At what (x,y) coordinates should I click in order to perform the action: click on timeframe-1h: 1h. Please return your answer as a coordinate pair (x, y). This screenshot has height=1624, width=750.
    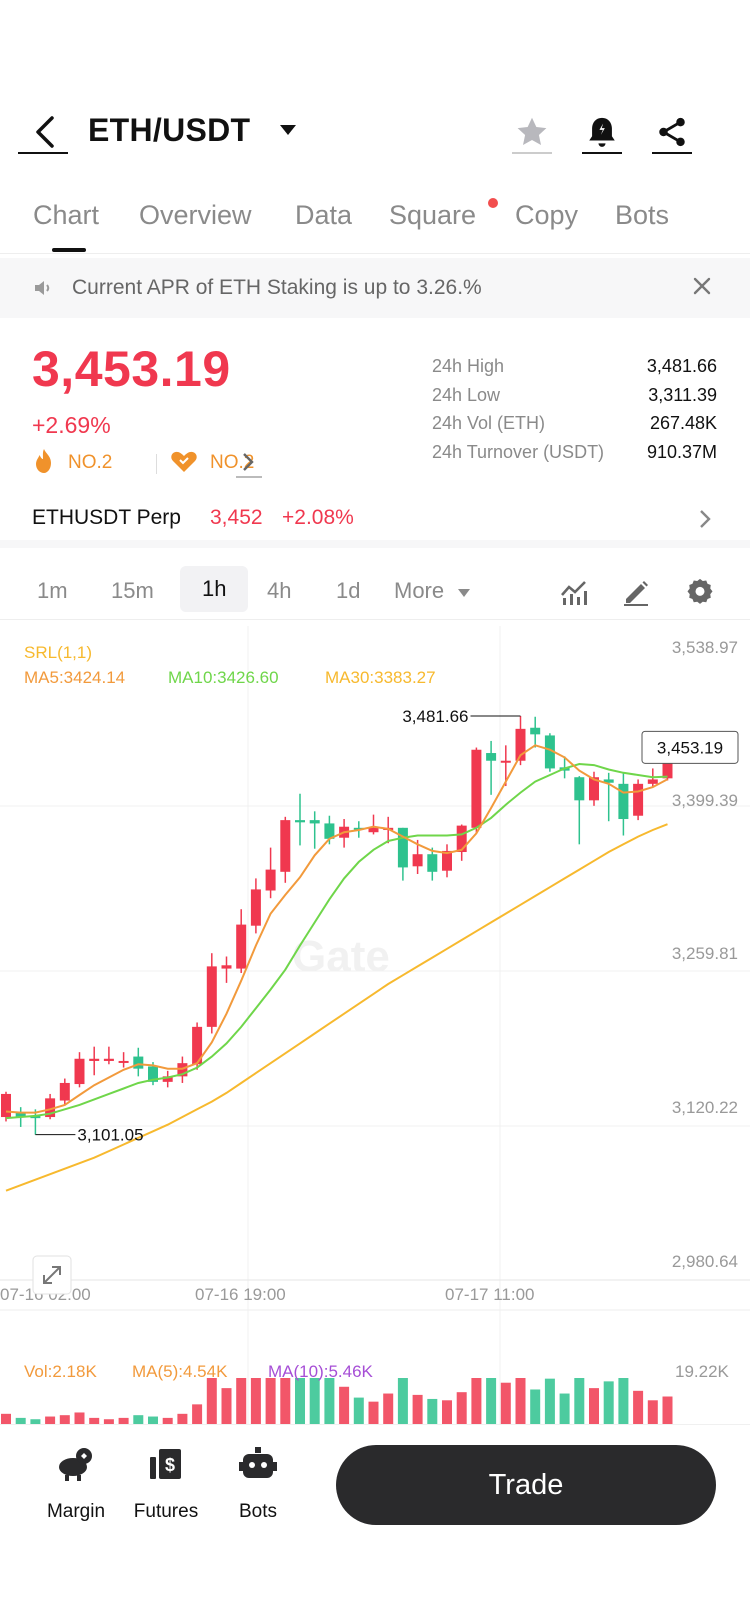
    Looking at the image, I should click on (214, 589).